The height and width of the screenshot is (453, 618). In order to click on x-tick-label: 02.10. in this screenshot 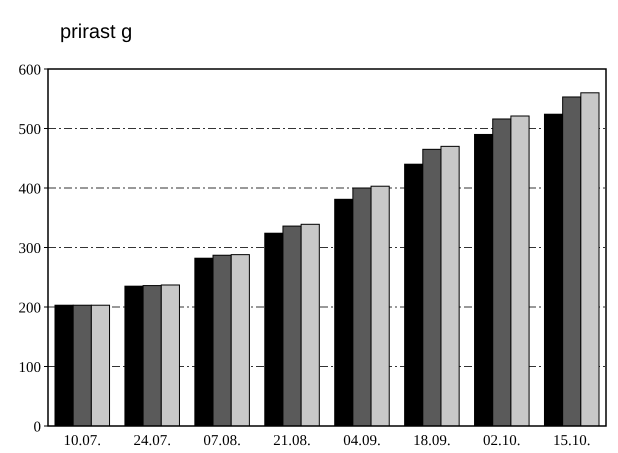, I will do `click(502, 441)`.